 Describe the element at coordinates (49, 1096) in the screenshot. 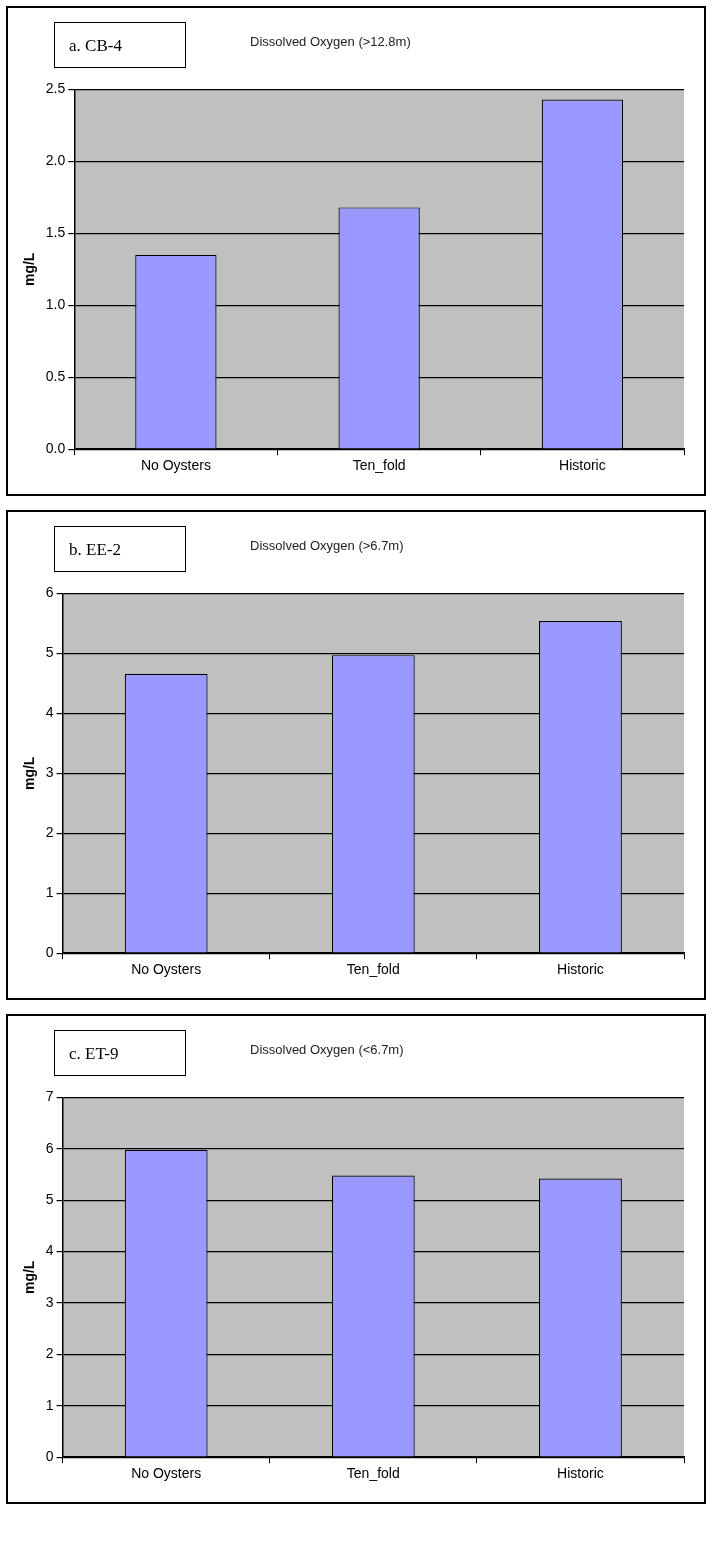

I see `y-tick-label: 7` at that location.